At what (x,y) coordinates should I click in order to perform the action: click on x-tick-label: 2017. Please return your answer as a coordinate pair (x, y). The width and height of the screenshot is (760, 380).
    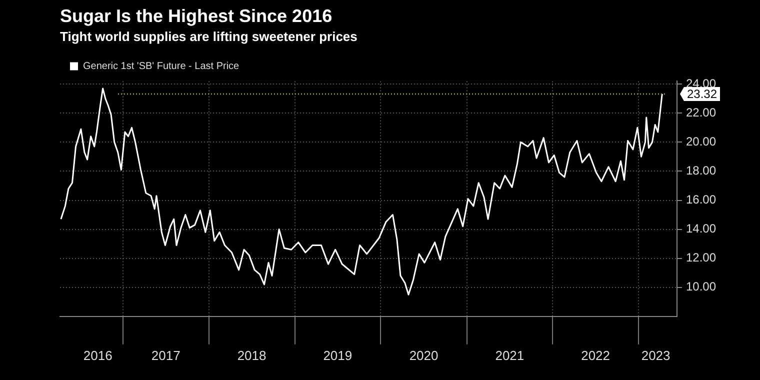
    Looking at the image, I should click on (165, 355).